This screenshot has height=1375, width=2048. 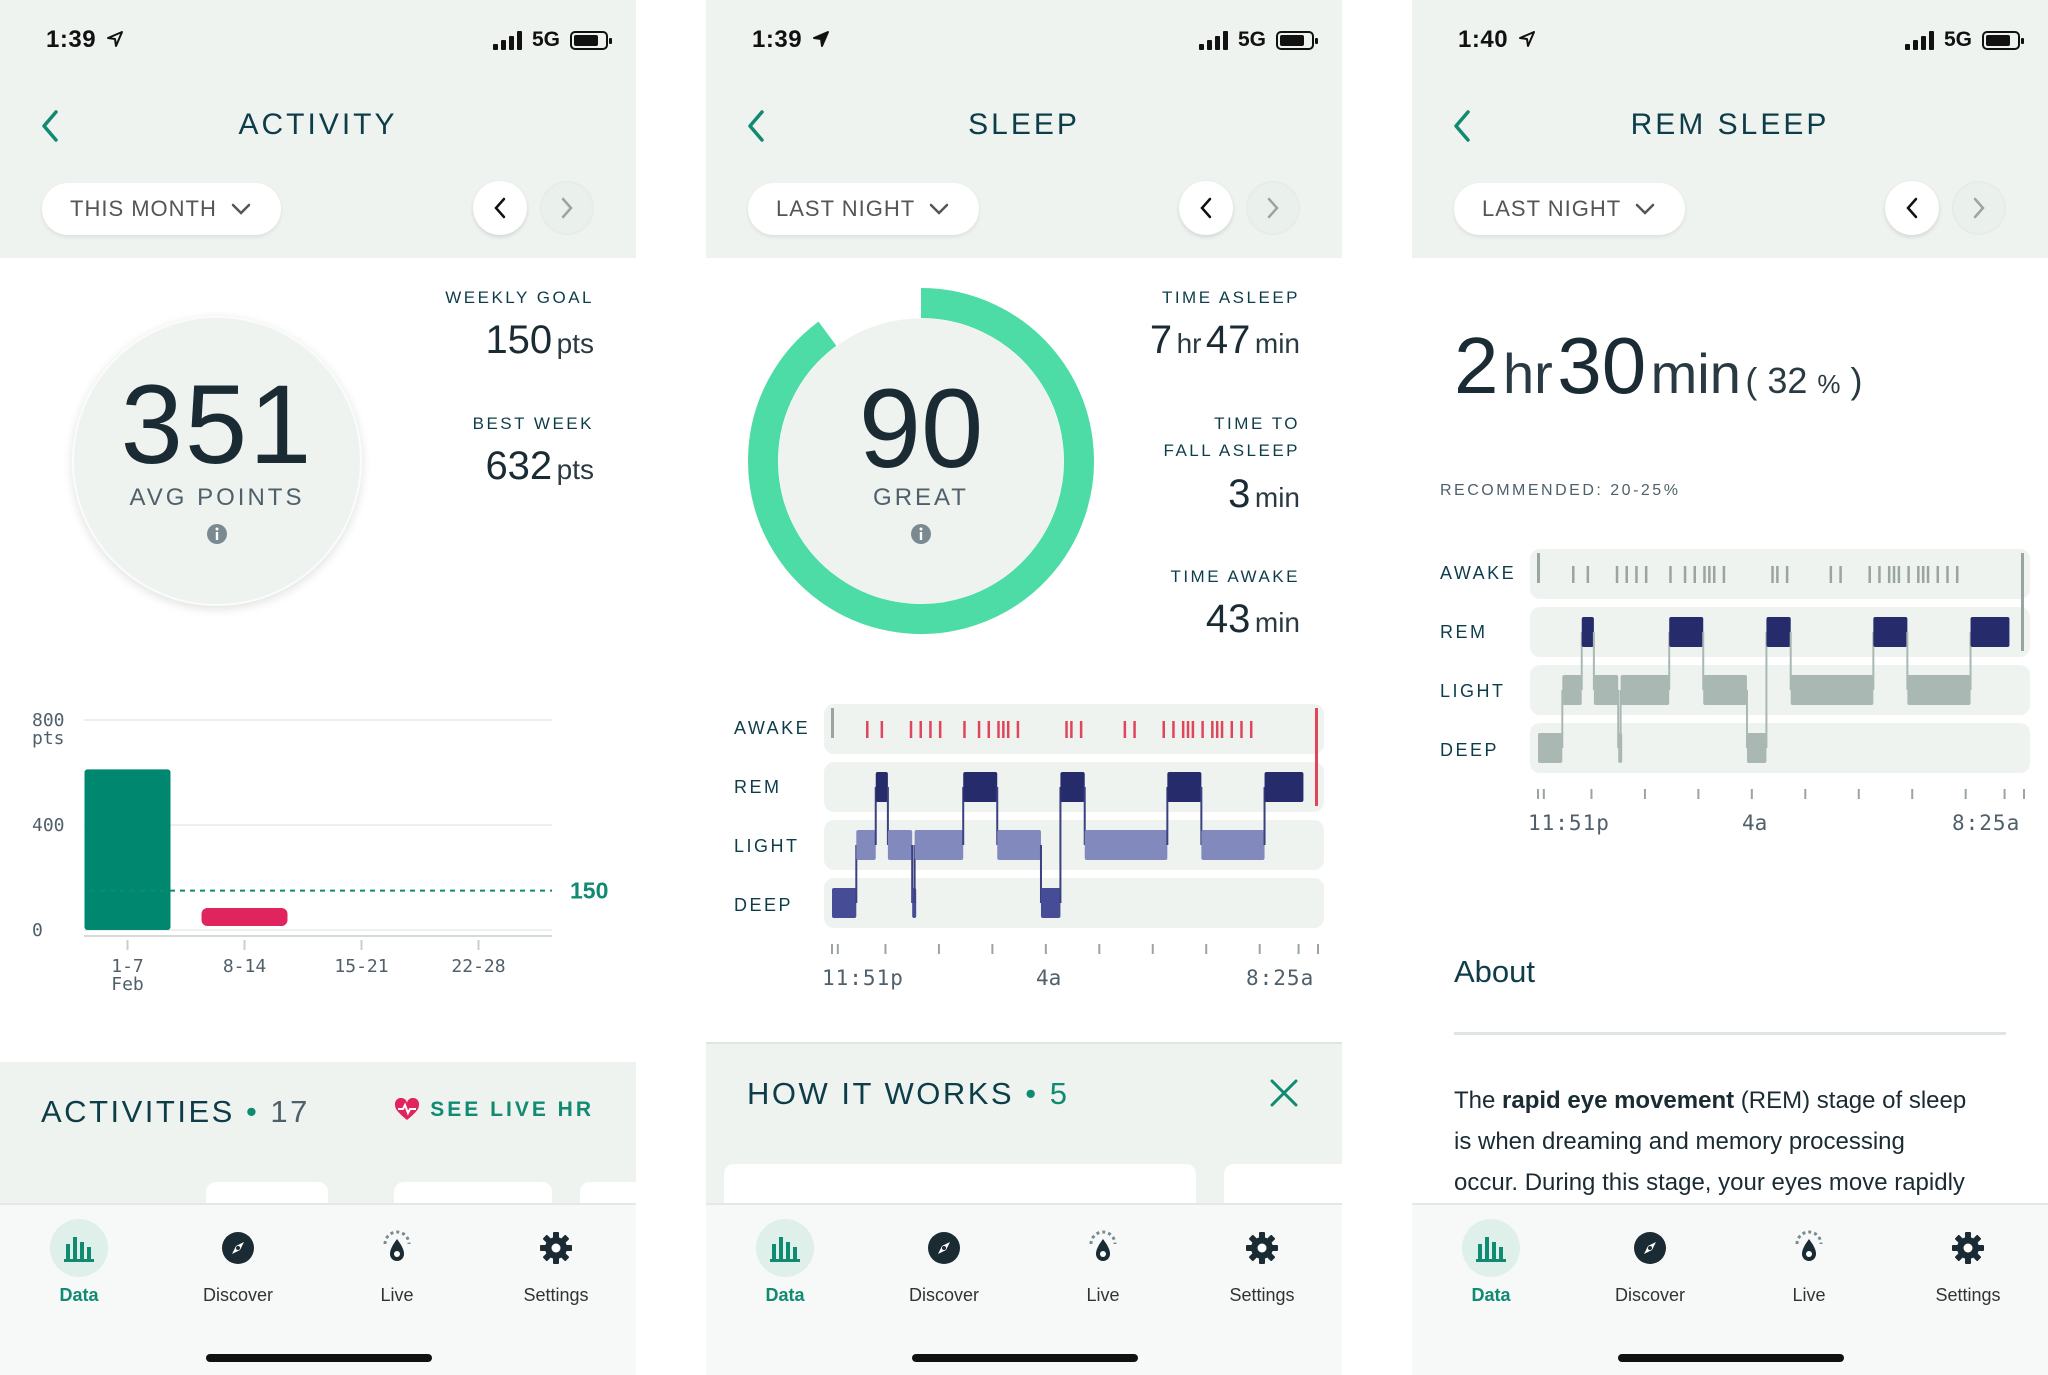 I want to click on network-label: 5G, so click(x=545, y=39).